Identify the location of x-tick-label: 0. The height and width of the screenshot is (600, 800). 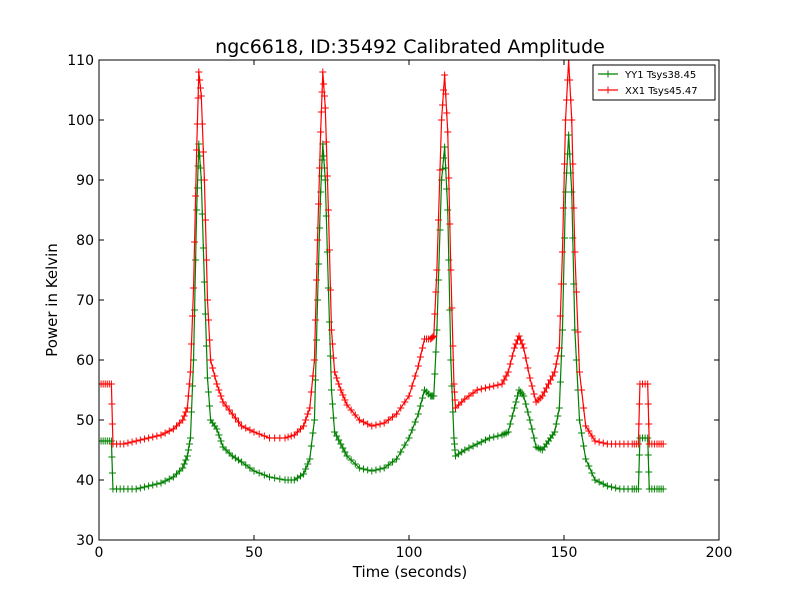
(99, 553).